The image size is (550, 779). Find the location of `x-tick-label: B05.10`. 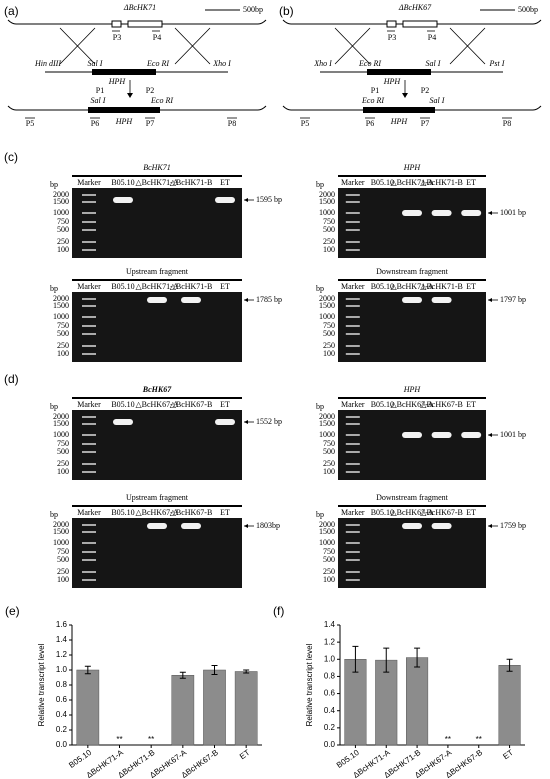

x-tick-label: B05.10 is located at coordinates (348, 759).